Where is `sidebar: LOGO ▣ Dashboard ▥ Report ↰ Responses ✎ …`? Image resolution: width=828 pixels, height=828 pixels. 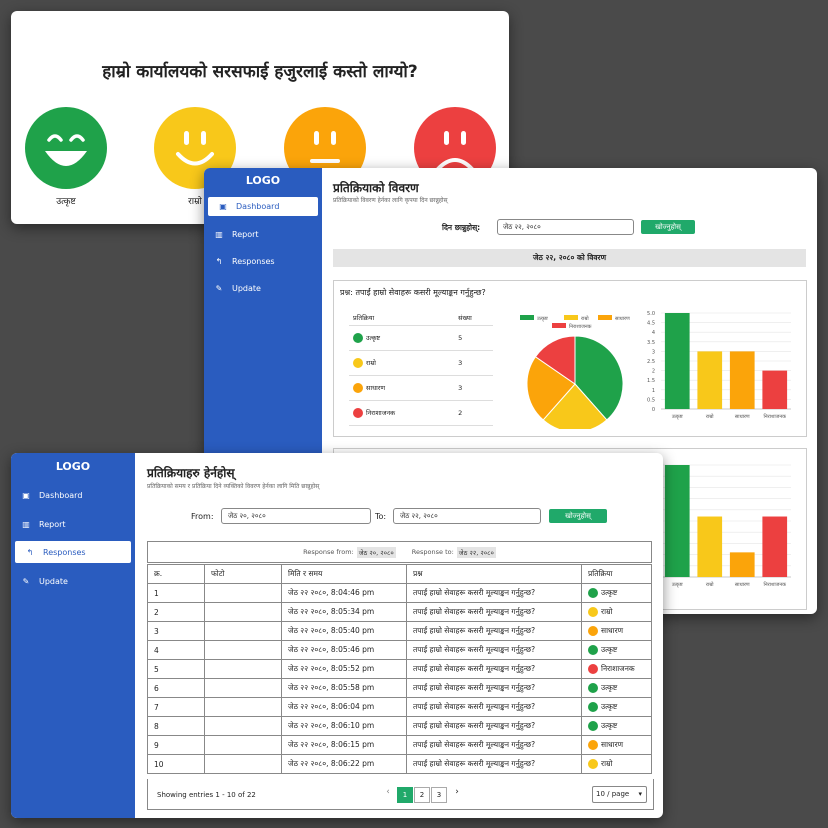
sidebar: LOGO ▣ Dashboard ▥ Report ↰ Responses ✎ … is located at coordinates (73, 635).